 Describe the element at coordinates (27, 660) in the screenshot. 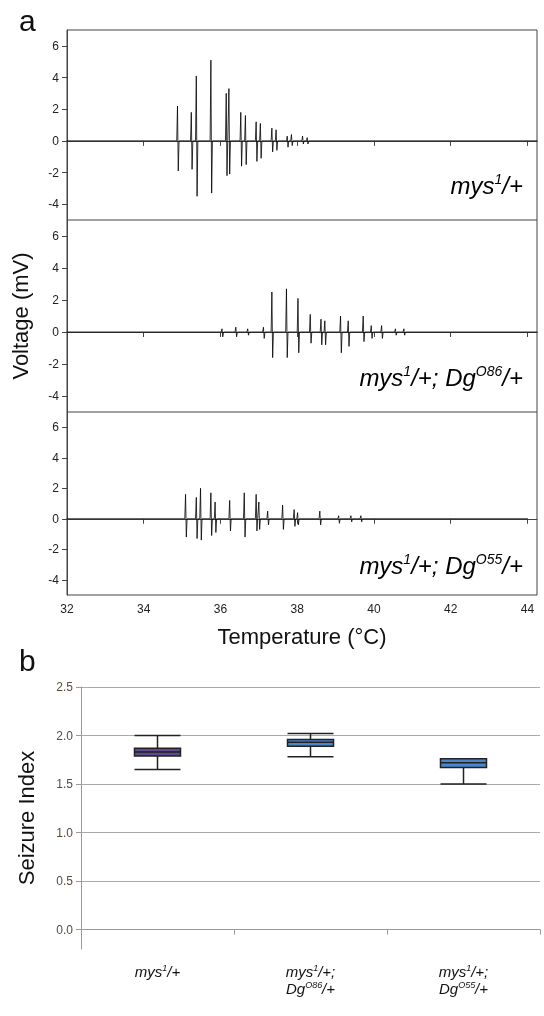

I see `chart-title: b` at that location.